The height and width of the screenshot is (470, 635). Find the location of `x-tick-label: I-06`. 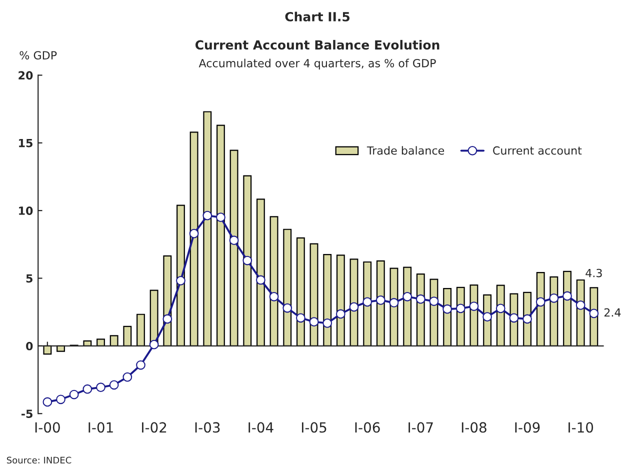

x-tick-label: I-06 is located at coordinates (367, 427).